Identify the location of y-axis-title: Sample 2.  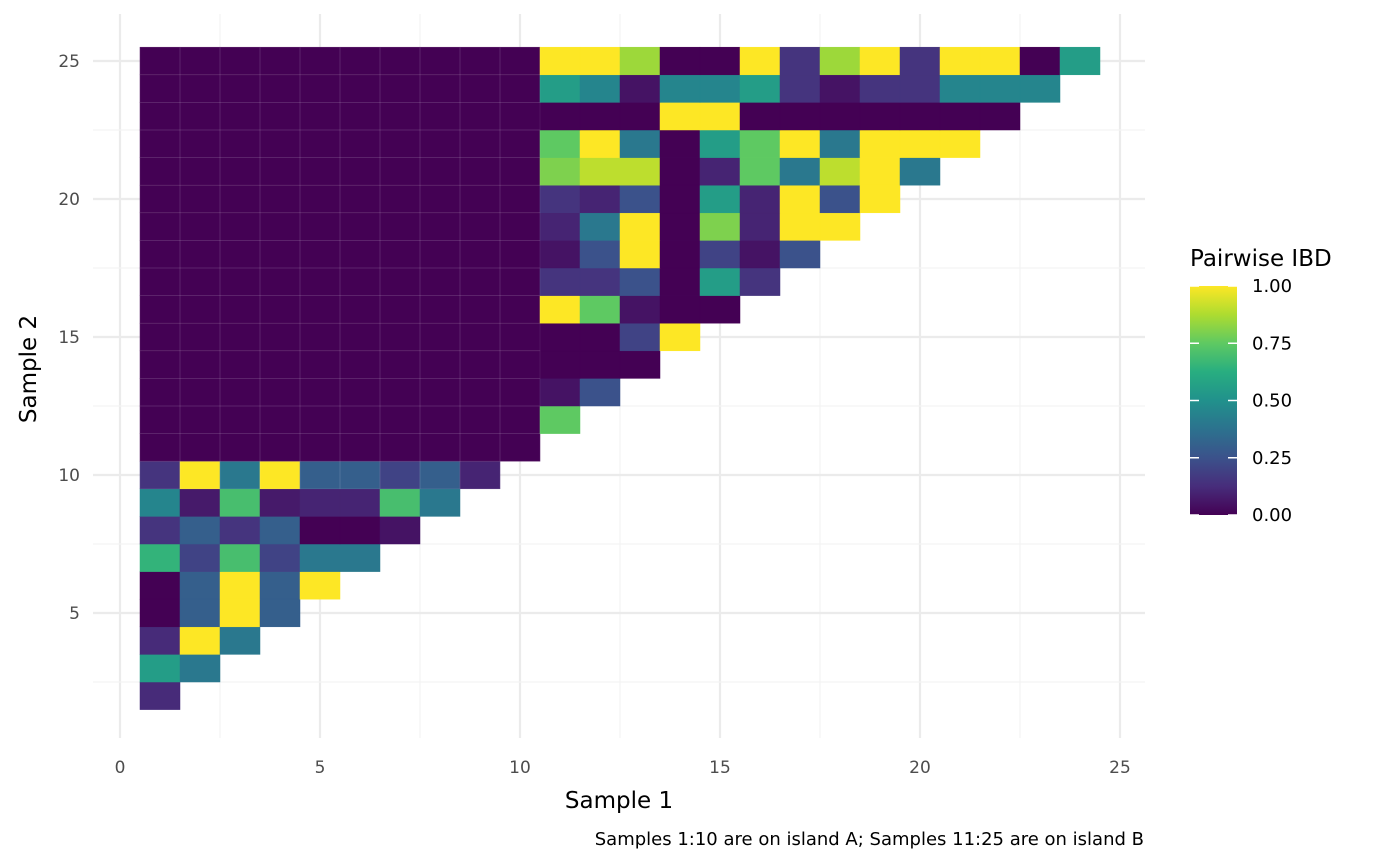
(29, 369).